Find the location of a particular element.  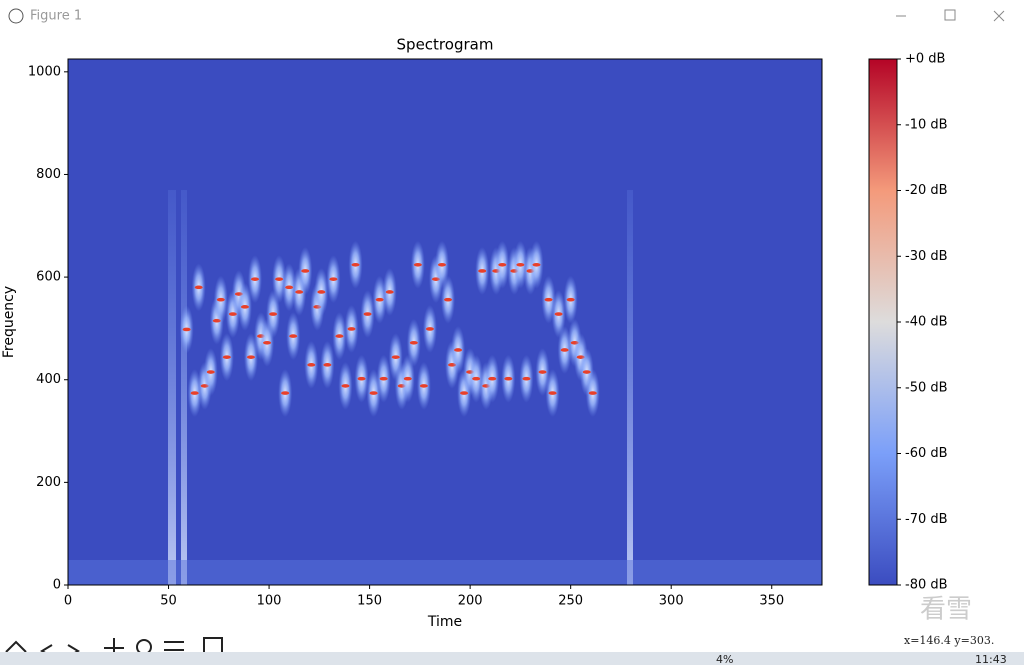

watermark: 看雪 is located at coordinates (946, 610).